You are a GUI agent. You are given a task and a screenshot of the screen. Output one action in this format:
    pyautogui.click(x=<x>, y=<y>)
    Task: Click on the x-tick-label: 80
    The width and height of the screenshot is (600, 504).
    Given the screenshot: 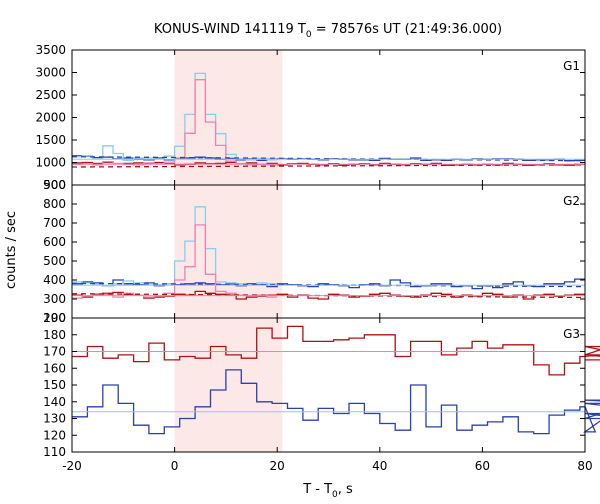 What is the action you would take?
    pyautogui.click(x=584, y=466)
    